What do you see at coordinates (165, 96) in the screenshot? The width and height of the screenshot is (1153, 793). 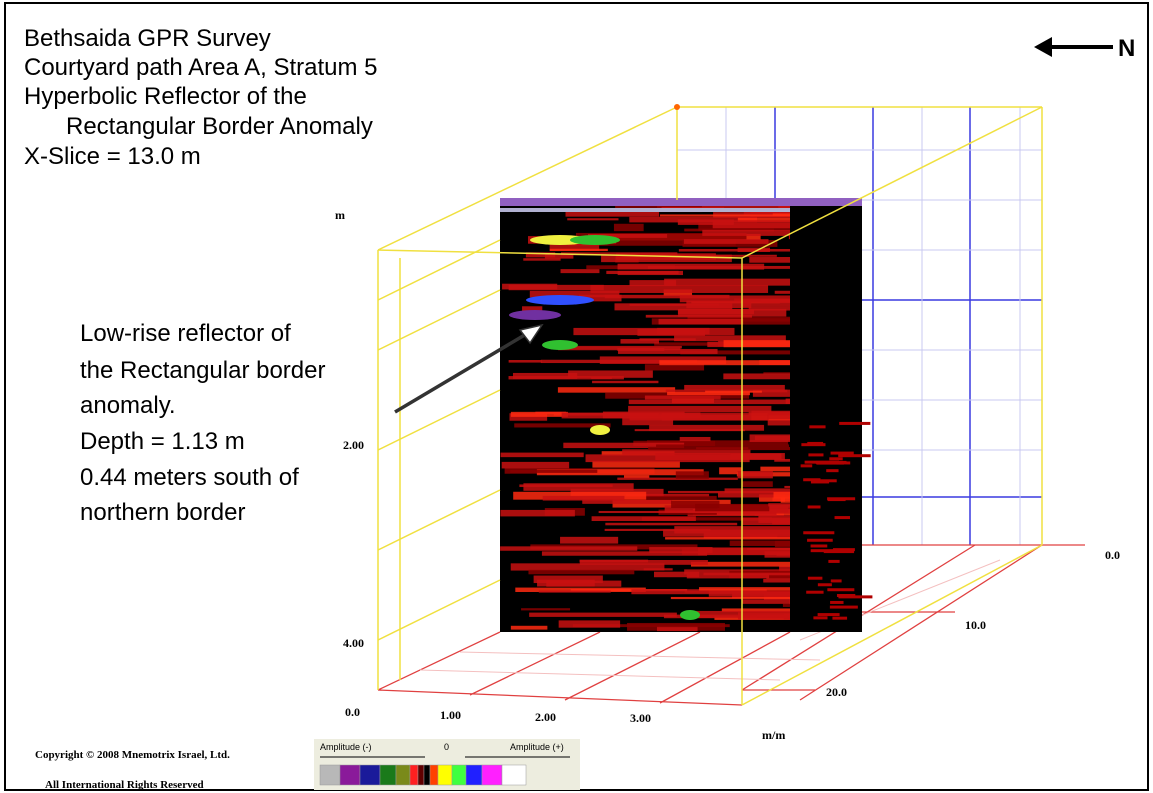 I see `title-line: Hyperbolic Reflector of the` at bounding box center [165, 96].